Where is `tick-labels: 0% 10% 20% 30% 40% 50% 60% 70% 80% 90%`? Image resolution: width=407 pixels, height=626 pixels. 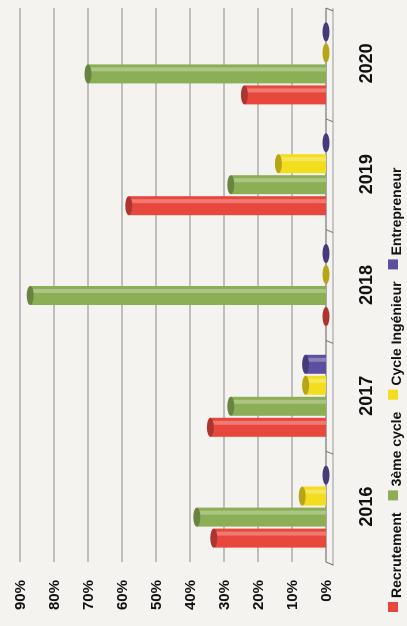
tick-labels: 0% 10% 20% 30% 40% 50% 60% 70% 80% 90% is located at coordinates (173, 595).